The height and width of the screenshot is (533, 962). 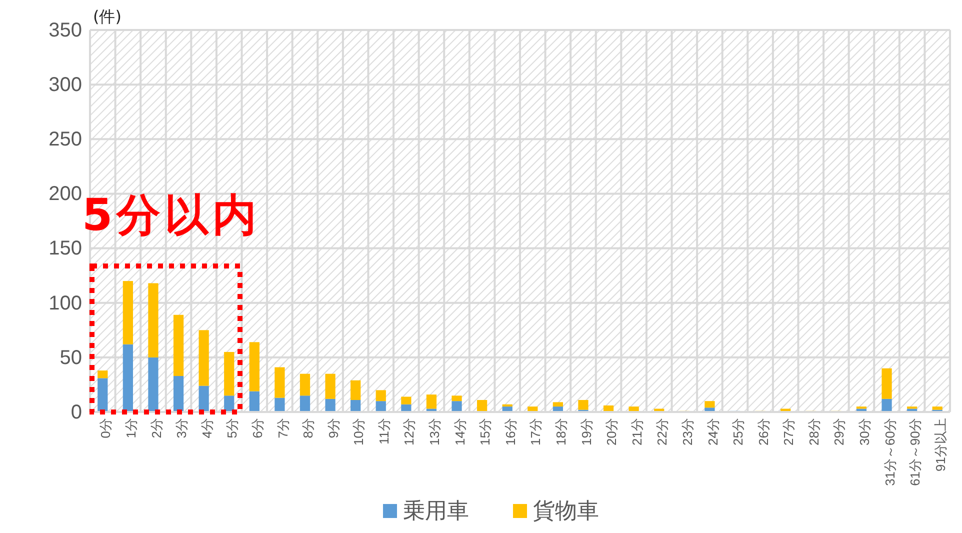 What do you see at coordinates (65, 30) in the screenshot?
I see `y-tick-label: 350` at bounding box center [65, 30].